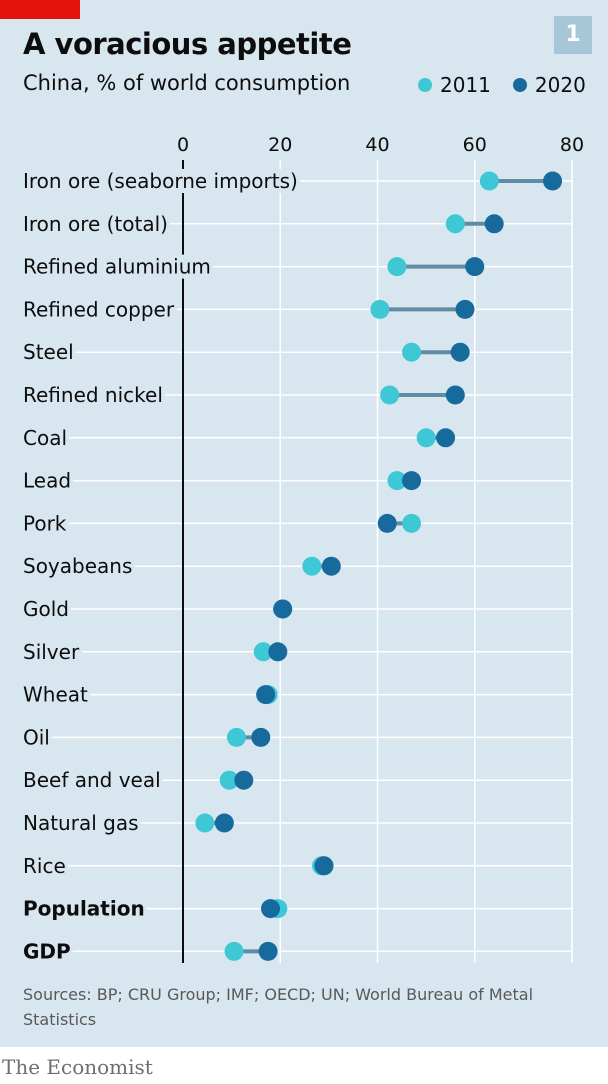 This screenshot has width=608, height=1084. I want to click on category-label-bg-iron-ore-seaborne-imports, so click(160, 181).